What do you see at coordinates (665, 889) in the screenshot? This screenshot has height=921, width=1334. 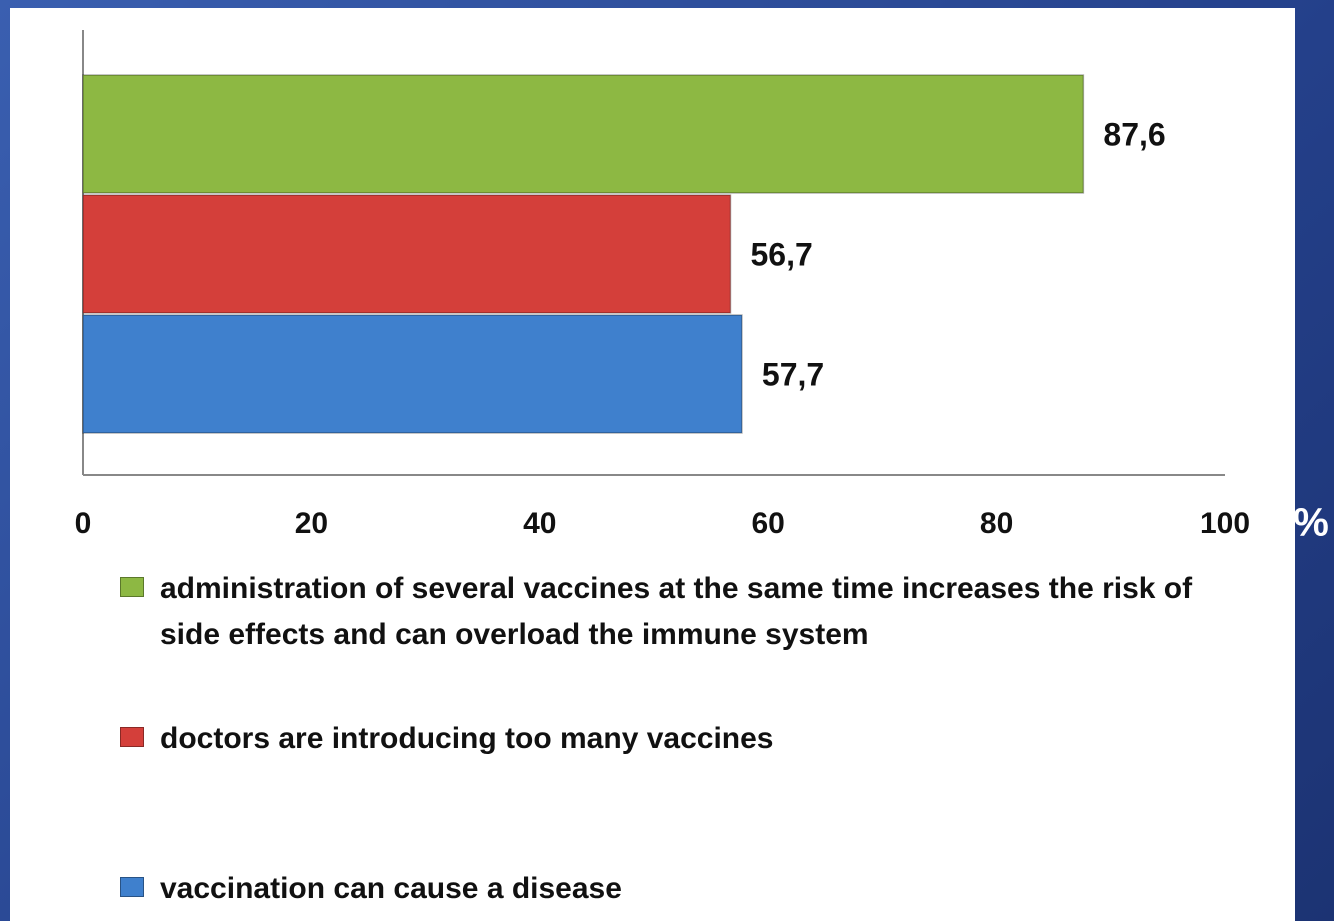 I see `legend-item: vaccination can cause a disease` at bounding box center [665, 889].